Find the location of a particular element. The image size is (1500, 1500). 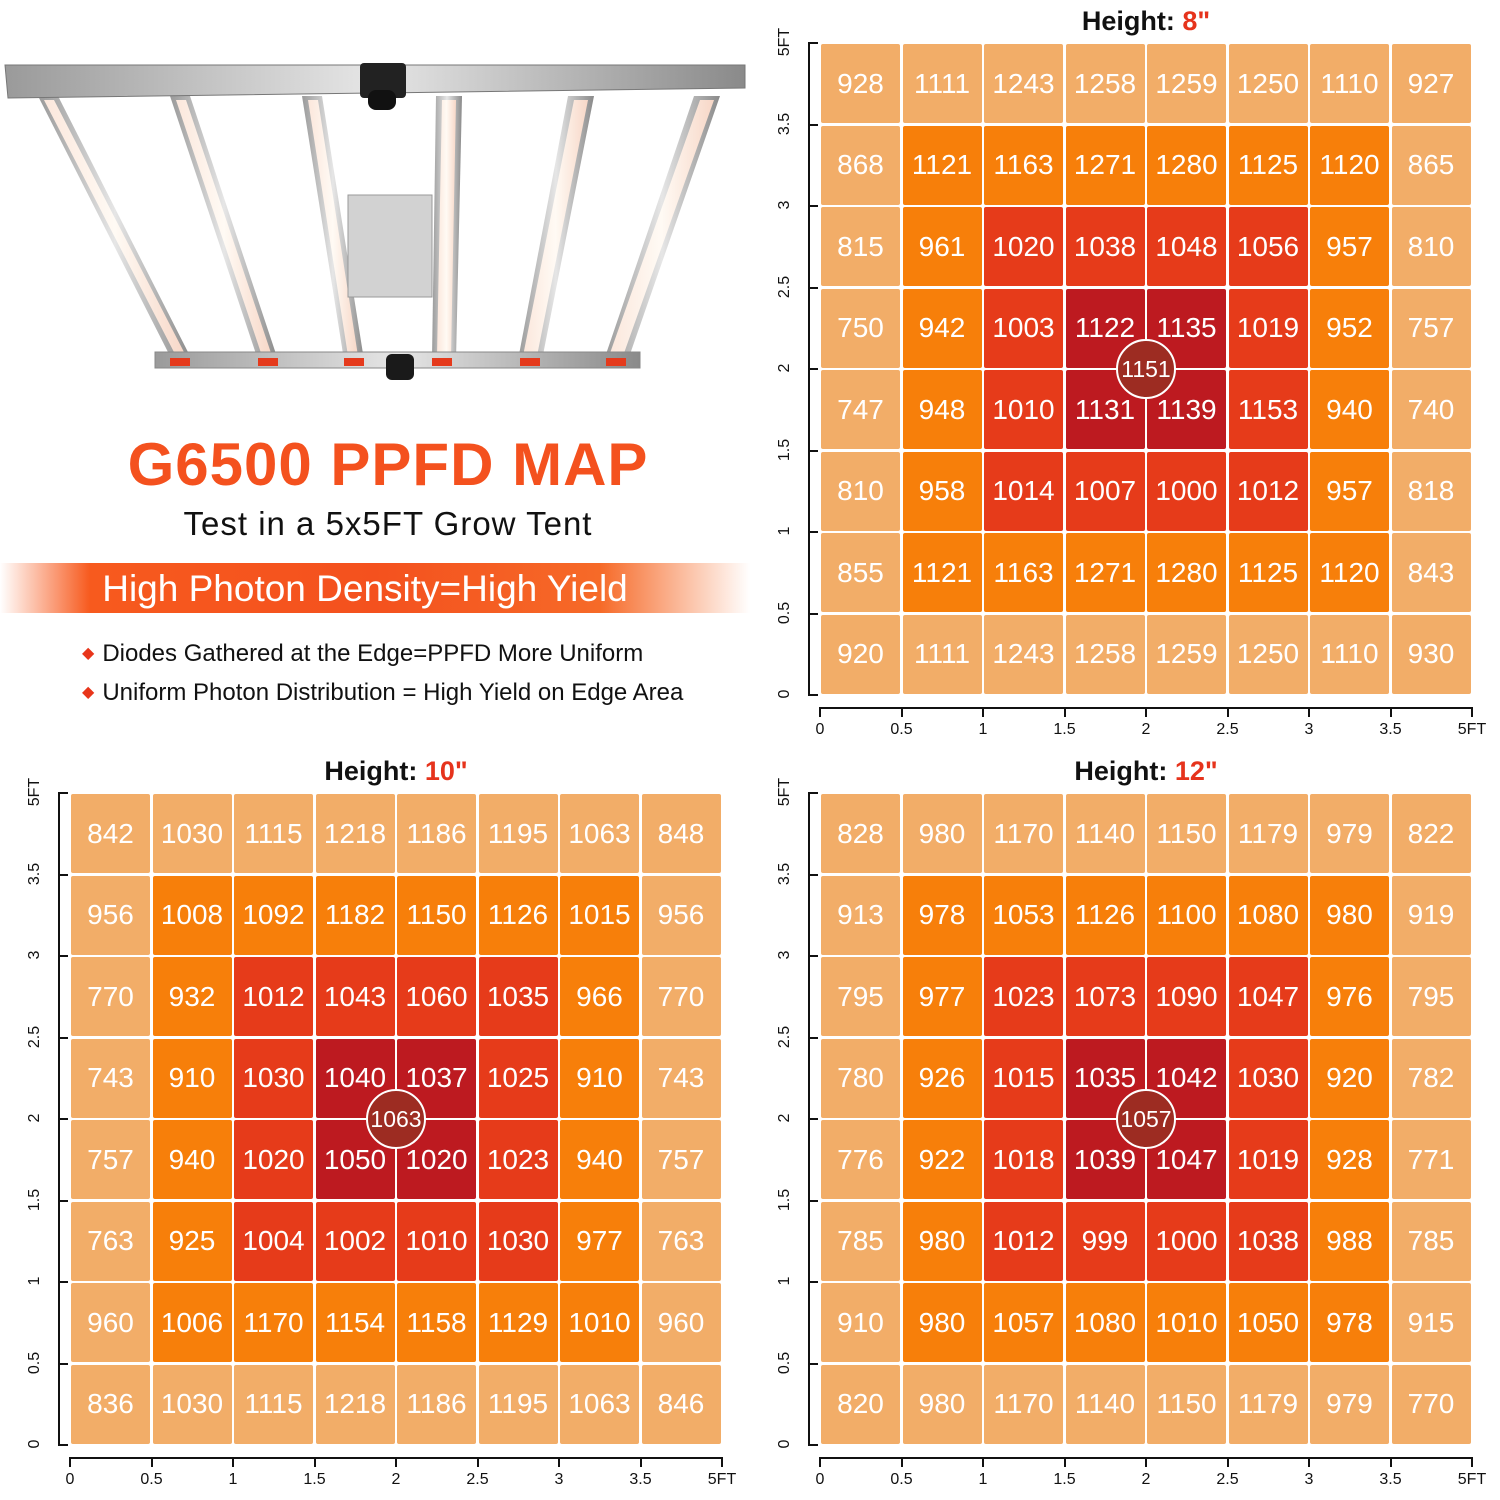

heatmap-cell: 740 is located at coordinates (1431, 409).